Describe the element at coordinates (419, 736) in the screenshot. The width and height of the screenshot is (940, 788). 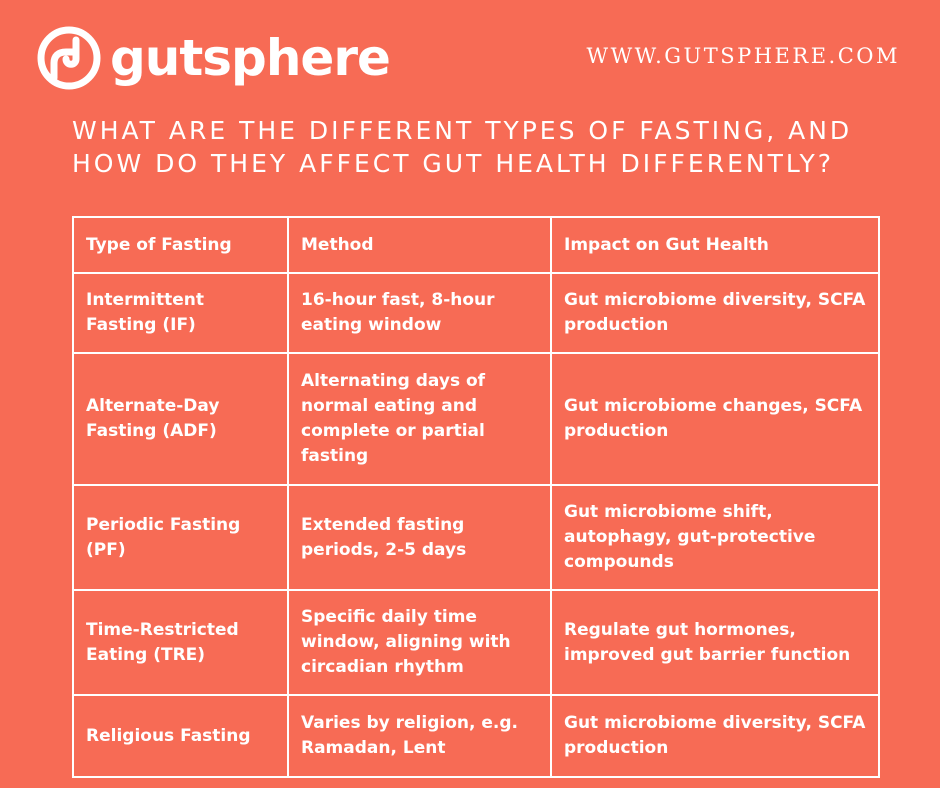
I see `table-cell: Varies by religion, e.g. Ramadan, Lent` at that location.